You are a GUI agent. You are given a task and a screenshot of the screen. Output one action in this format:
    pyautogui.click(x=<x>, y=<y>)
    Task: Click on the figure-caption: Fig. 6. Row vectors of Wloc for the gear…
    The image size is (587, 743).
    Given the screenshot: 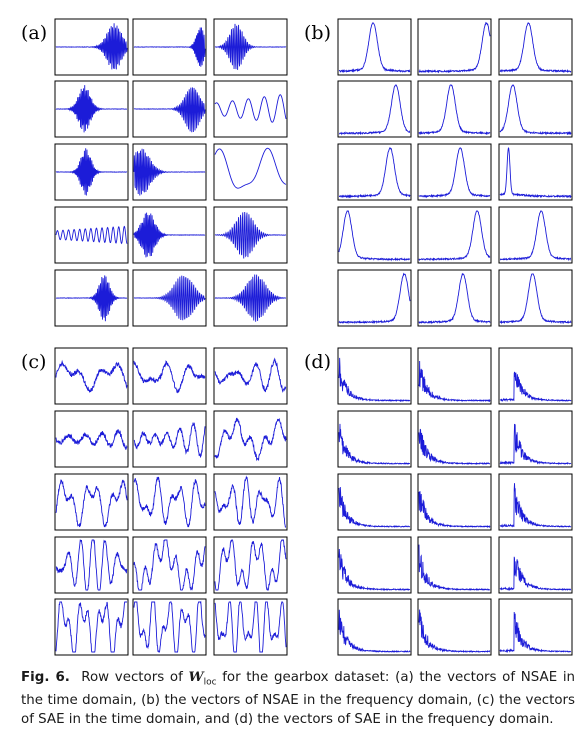 What is the action you would take?
    pyautogui.click(x=298, y=698)
    